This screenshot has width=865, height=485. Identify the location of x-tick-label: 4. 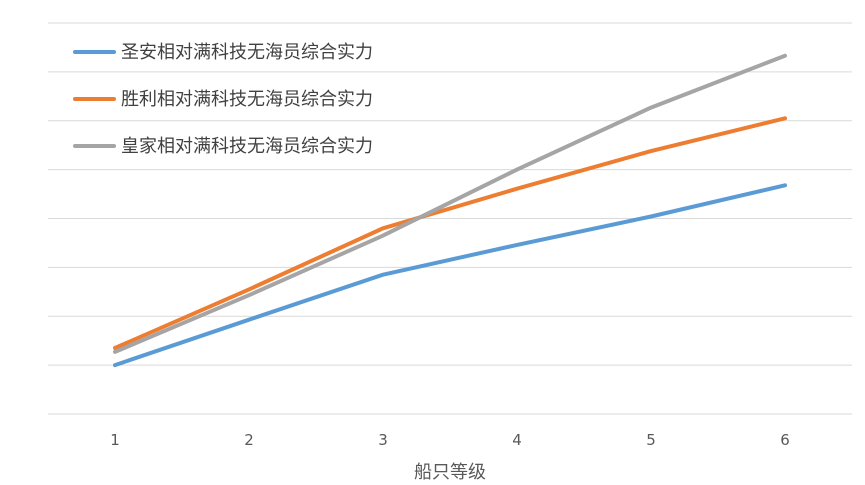
(517, 440).